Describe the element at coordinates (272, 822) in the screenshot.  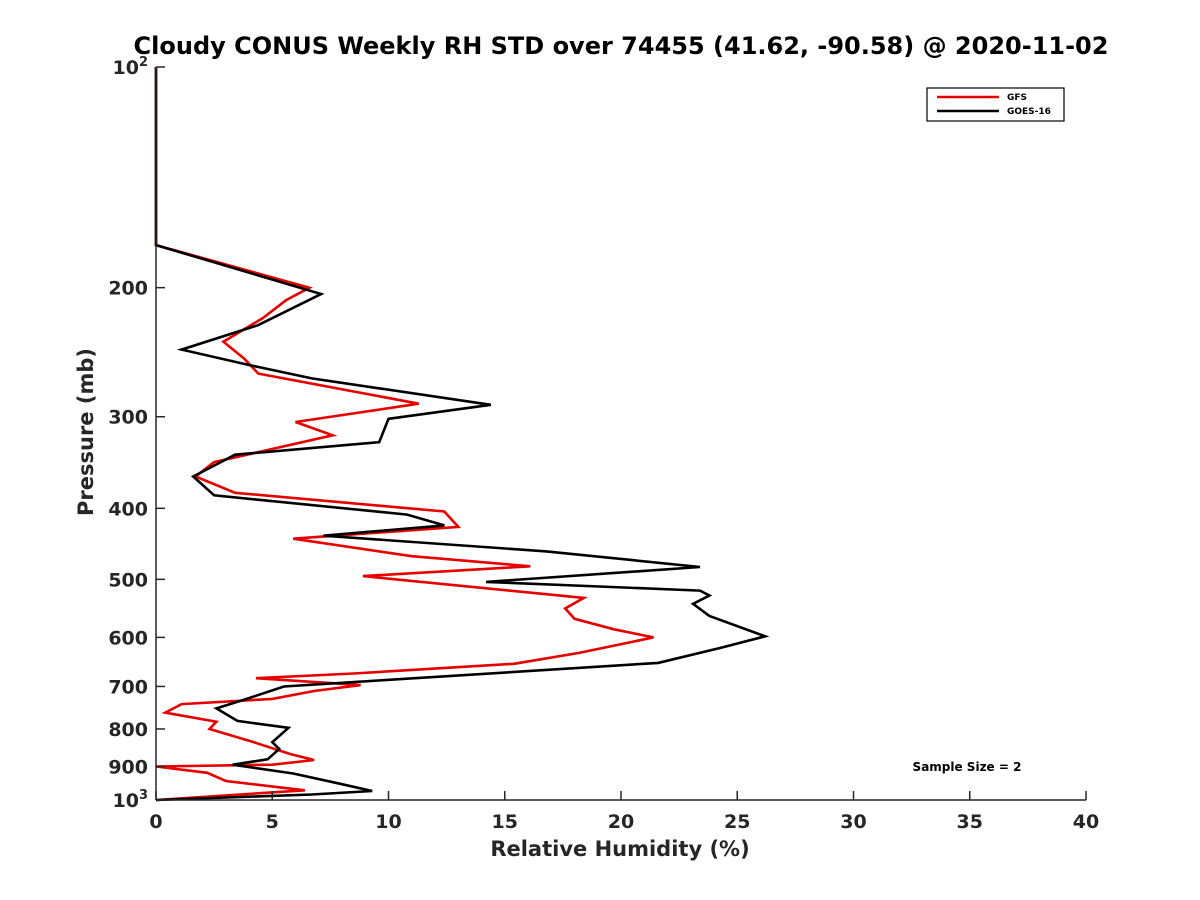
I see `x-tick-label: 5` at that location.